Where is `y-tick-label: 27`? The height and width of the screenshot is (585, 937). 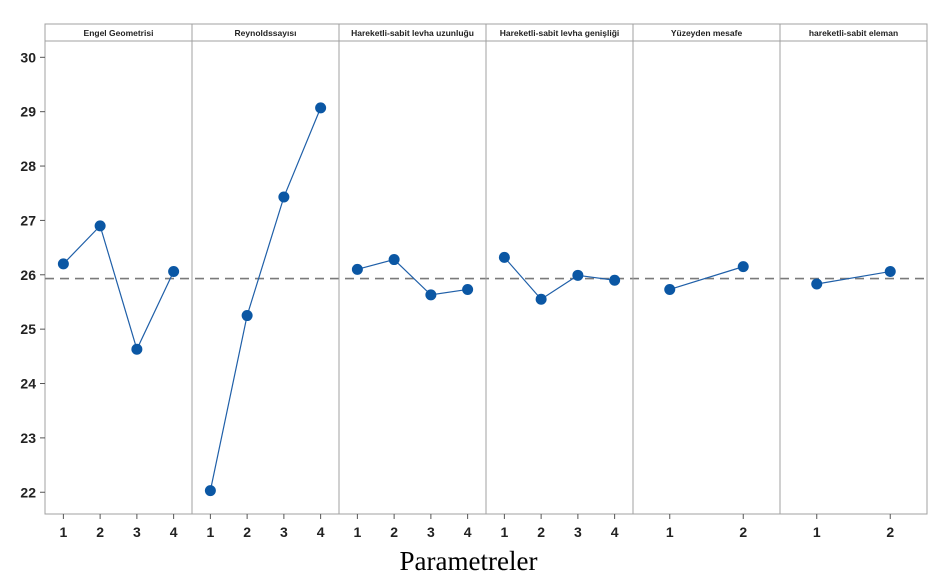 y-tick-label: 27 is located at coordinates (28, 220).